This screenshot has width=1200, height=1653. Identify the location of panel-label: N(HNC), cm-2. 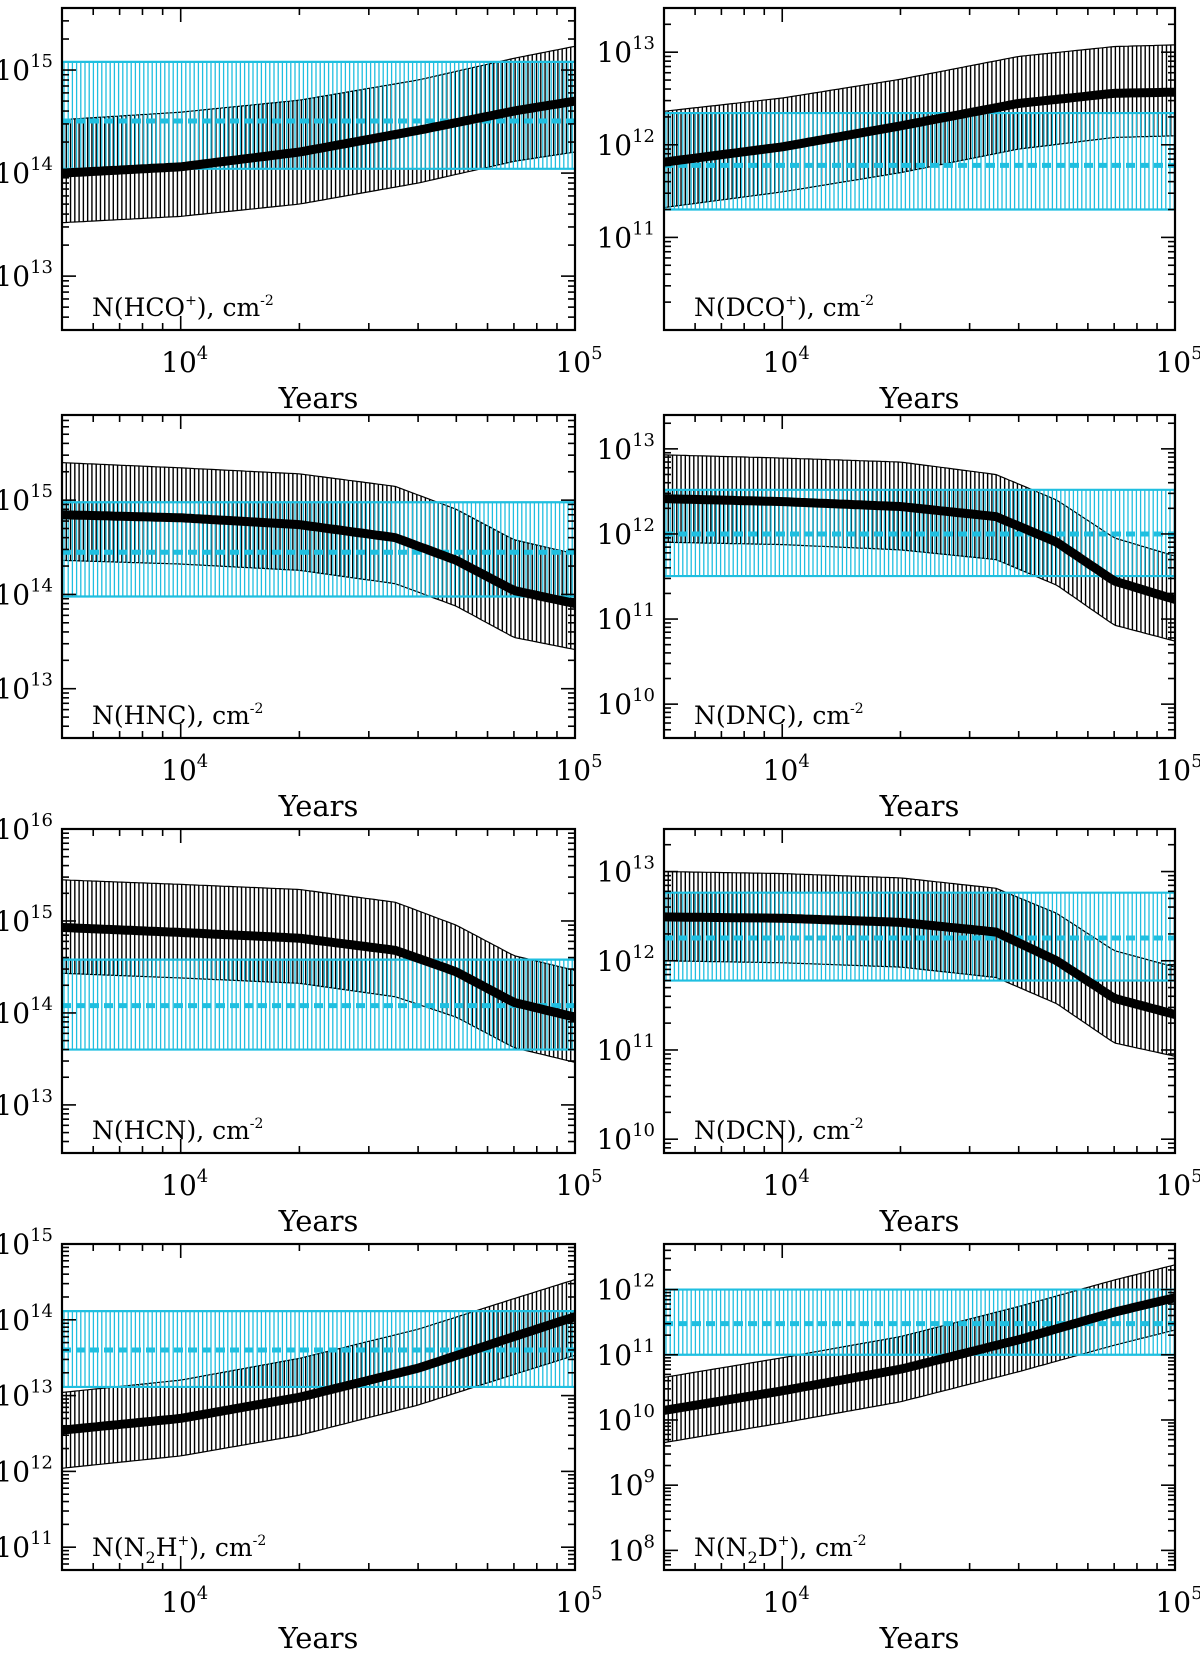
(177, 715).